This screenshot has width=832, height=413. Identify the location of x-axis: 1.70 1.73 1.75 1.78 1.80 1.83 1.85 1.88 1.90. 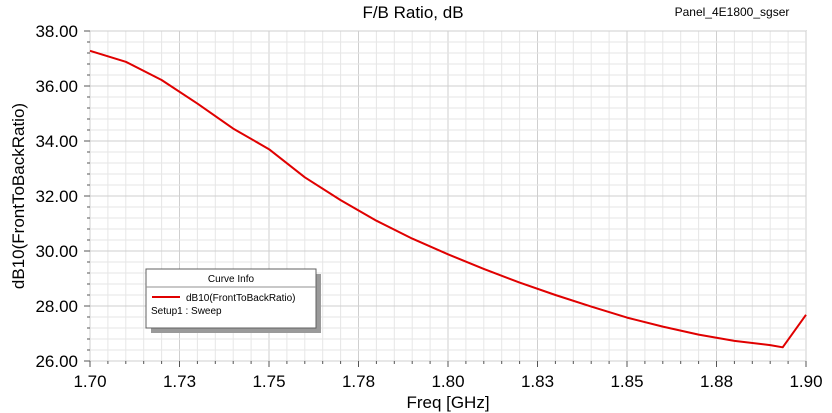
(448, 376).